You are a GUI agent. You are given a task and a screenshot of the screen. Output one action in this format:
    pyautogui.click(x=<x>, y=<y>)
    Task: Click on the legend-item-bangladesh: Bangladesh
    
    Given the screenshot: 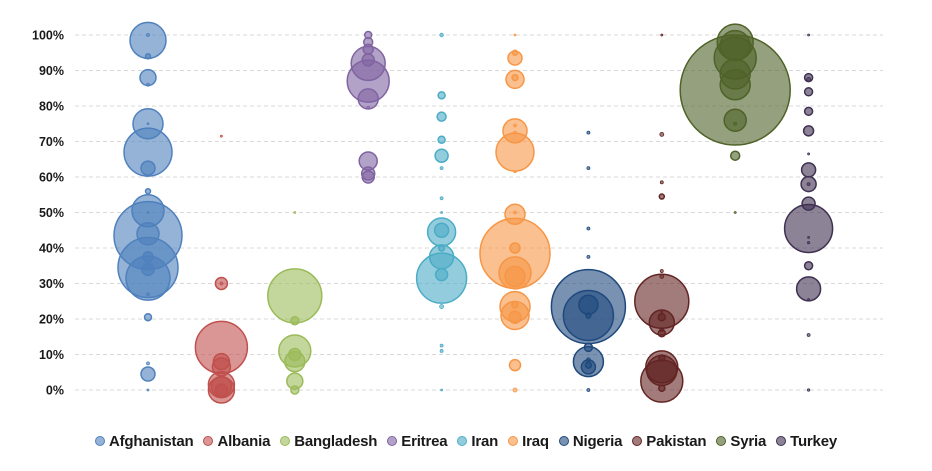 What is the action you would take?
    pyautogui.click(x=328, y=441)
    